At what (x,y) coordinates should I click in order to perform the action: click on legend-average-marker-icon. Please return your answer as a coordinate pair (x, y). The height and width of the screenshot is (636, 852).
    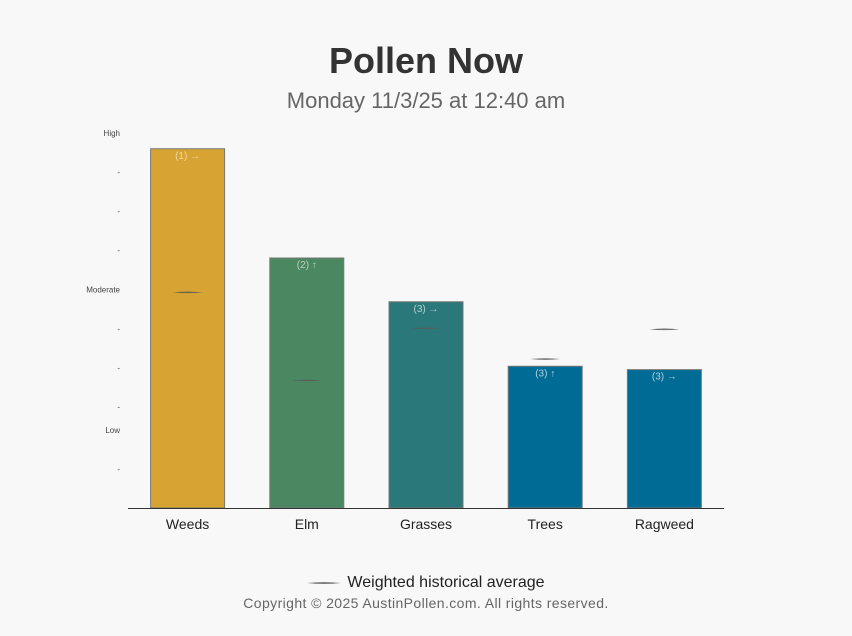
    Looking at the image, I should click on (324, 583).